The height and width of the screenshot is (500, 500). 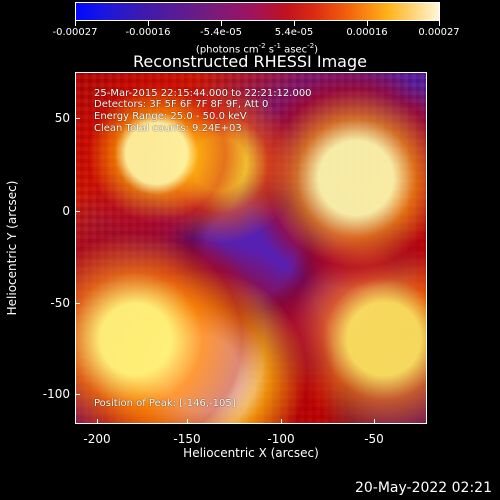 What do you see at coordinates (168, 128) in the screenshot?
I see `overlay-line-clean-counts: Clean Total counts: 9.24E+03` at bounding box center [168, 128].